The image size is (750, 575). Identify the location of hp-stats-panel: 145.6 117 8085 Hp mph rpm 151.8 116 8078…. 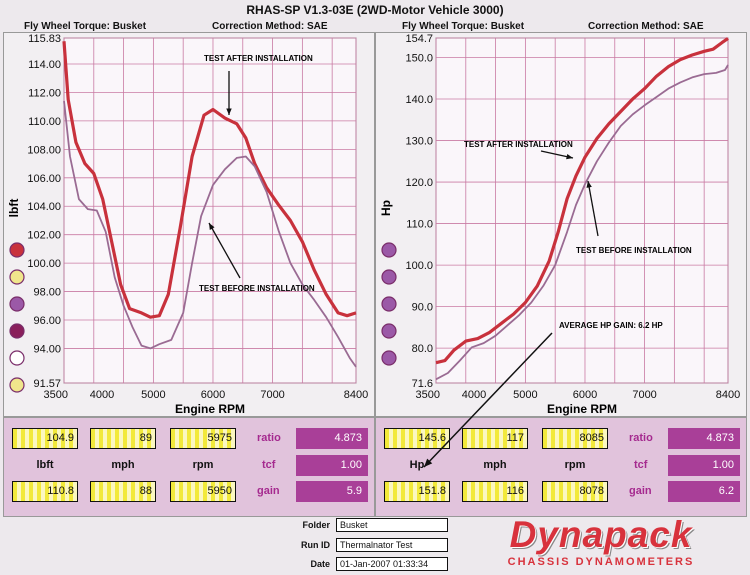
(561, 467).